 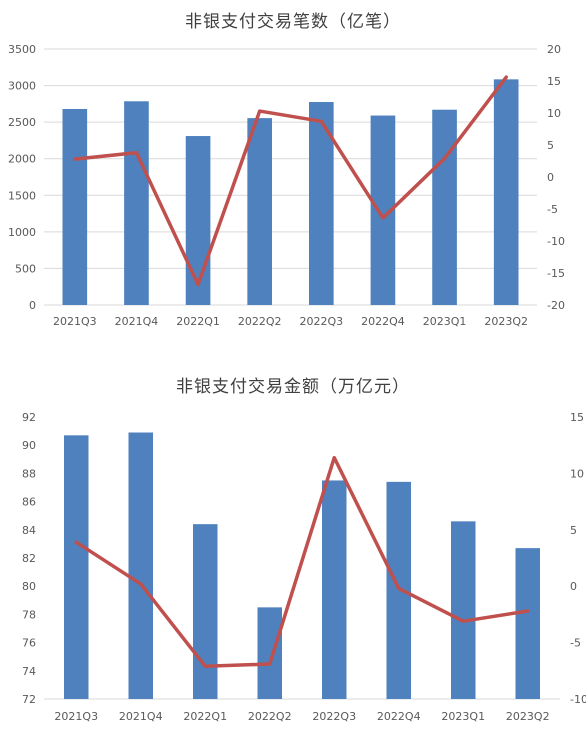 What do you see at coordinates (22, 49) in the screenshot?
I see `y-tick-label: 3500` at bounding box center [22, 49].